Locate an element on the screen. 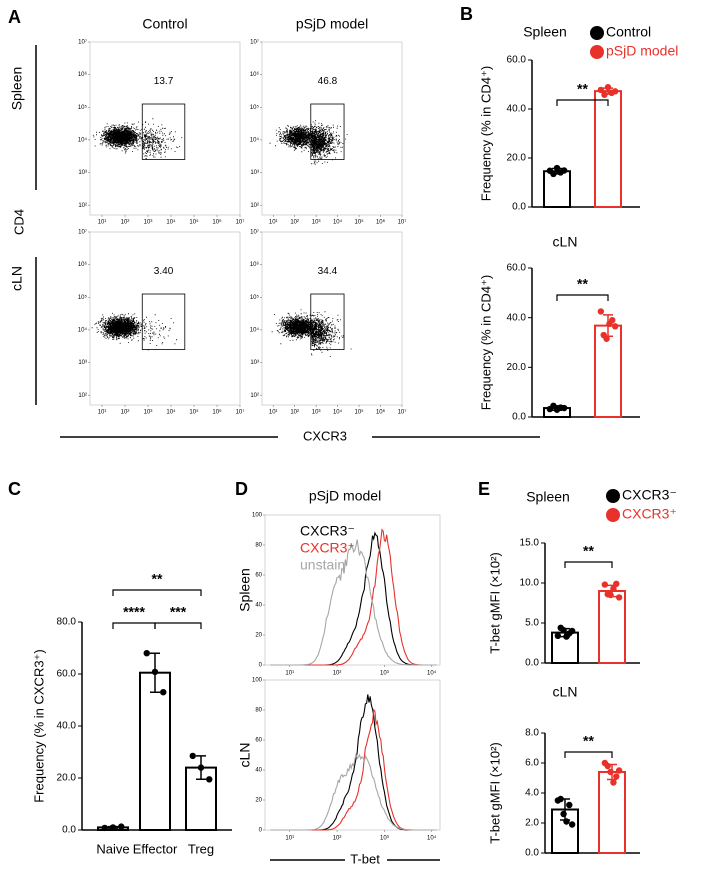 This screenshot has width=714, height=875. y-tick-label: 10⁶ is located at coordinates (255, 74).